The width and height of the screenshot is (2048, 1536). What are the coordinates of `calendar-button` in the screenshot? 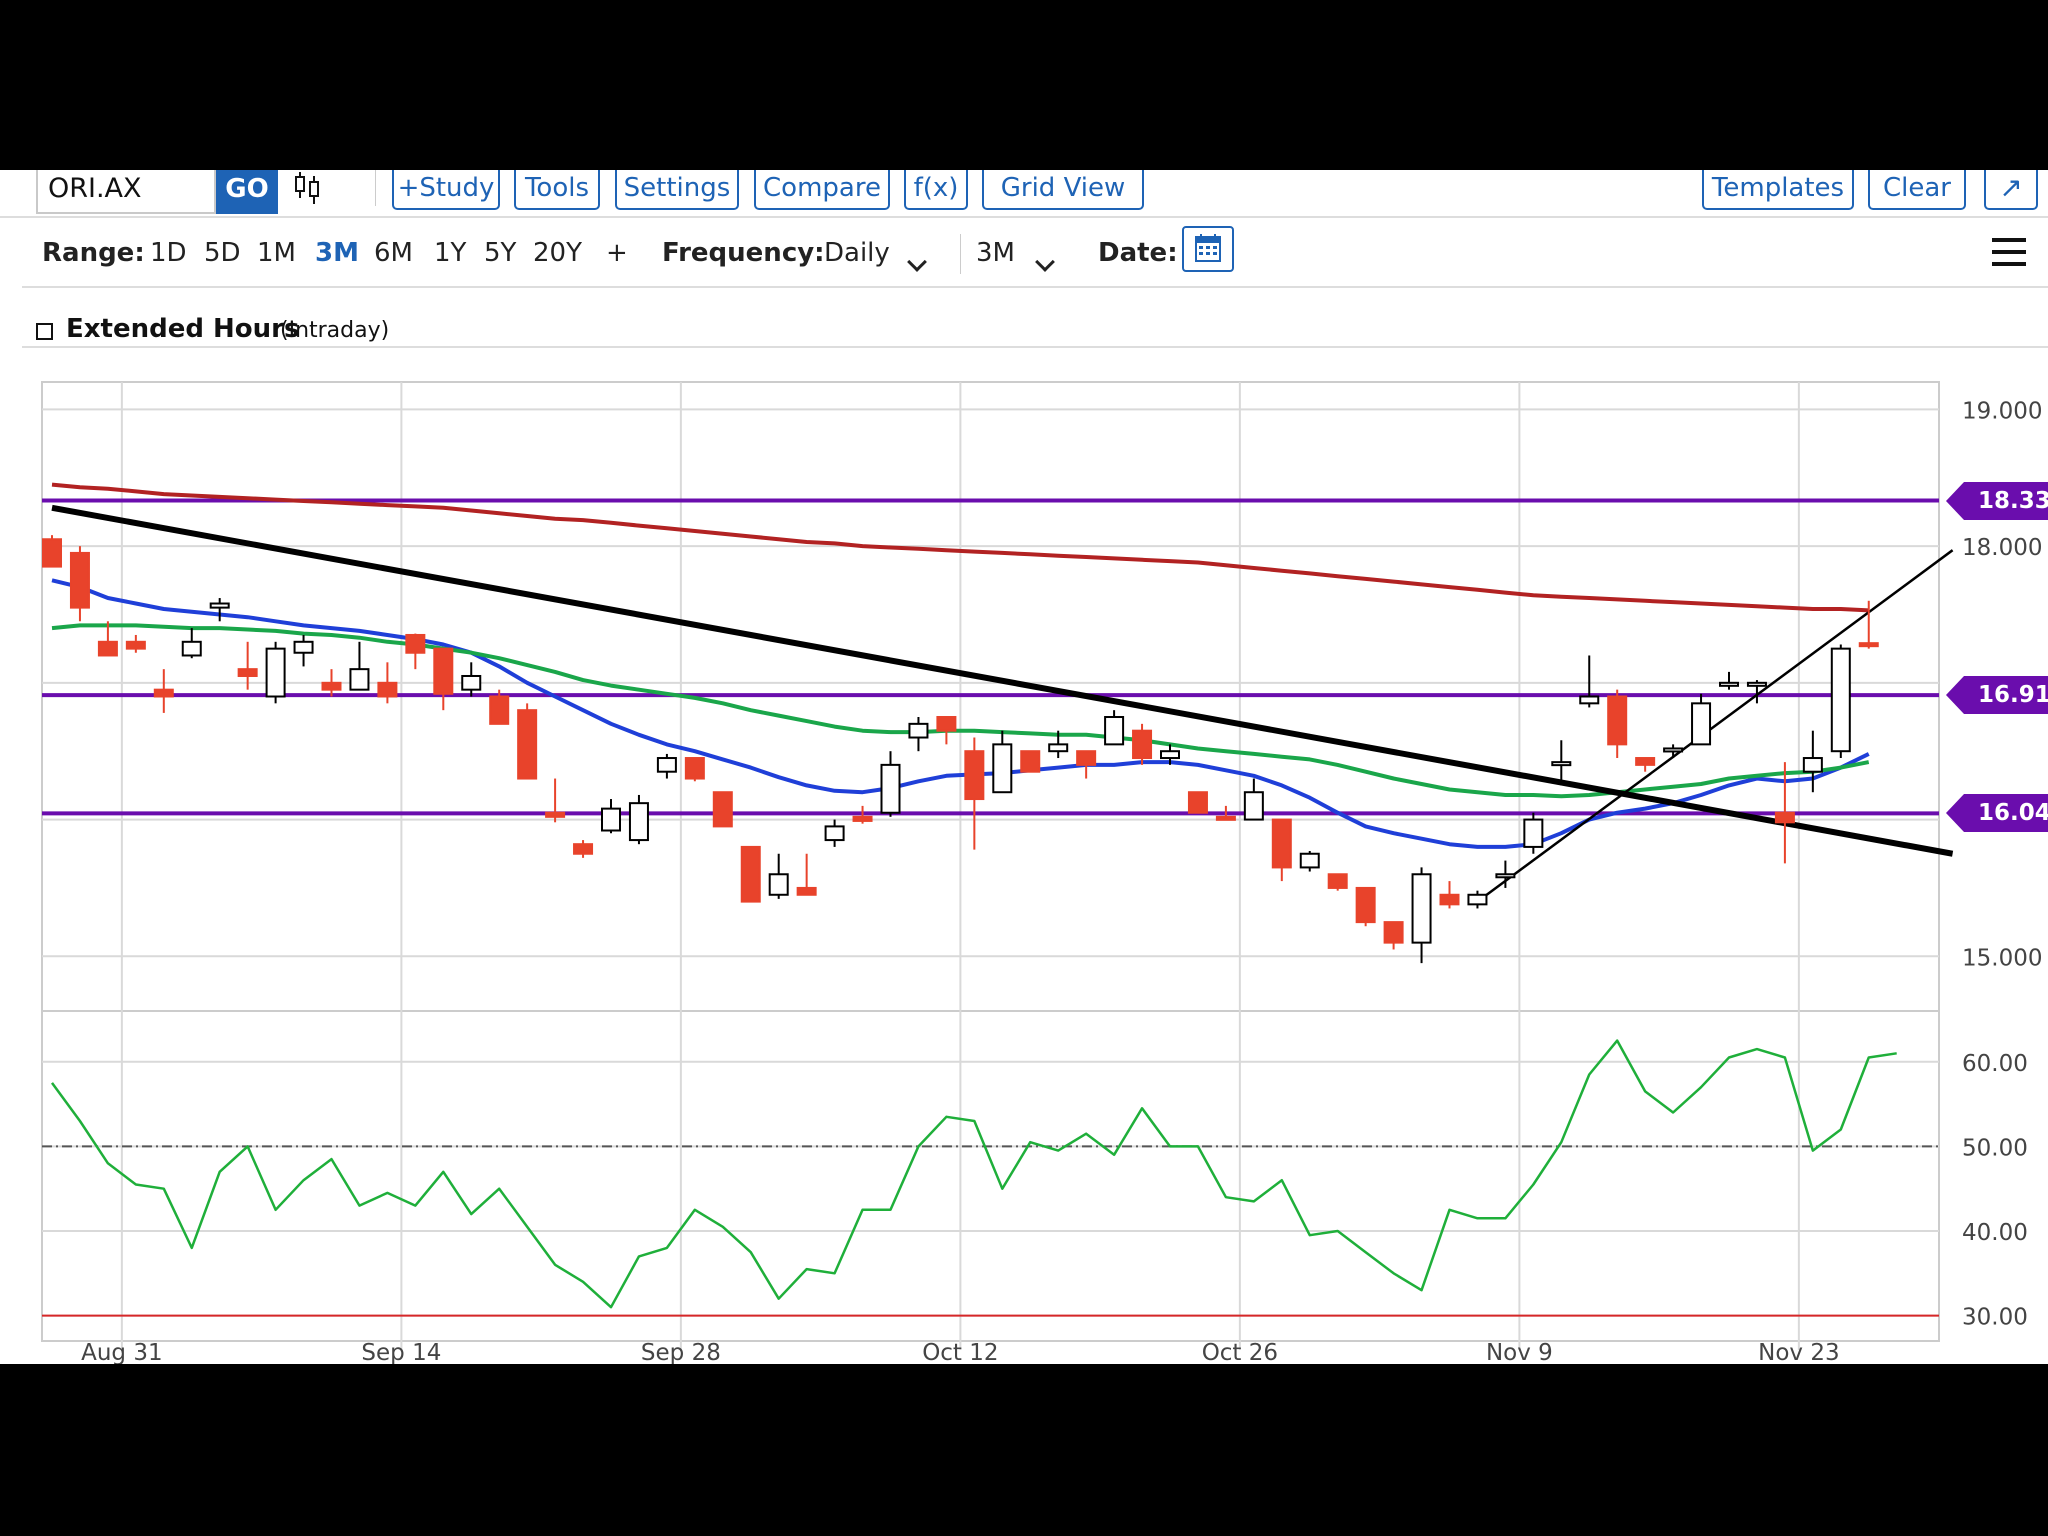 It's located at (1208, 249).